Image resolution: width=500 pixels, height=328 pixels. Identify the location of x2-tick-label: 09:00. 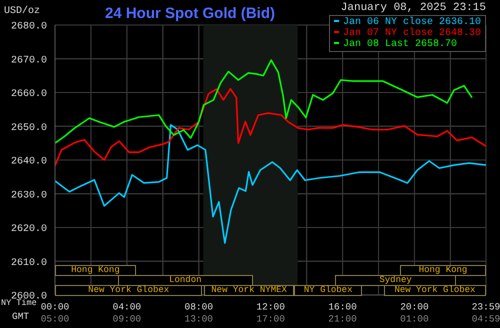
(127, 319).